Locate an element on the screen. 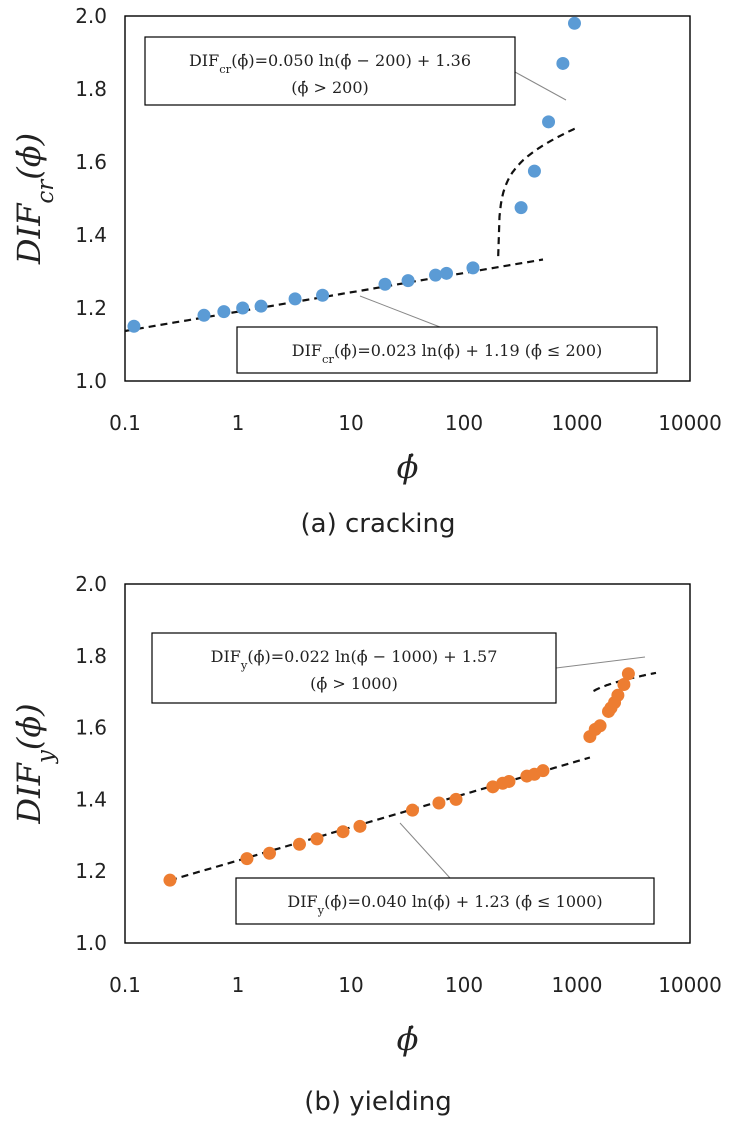 This screenshot has height=1126, width=756. equation-condition: (ϕ̇ > 200) is located at coordinates (330, 87).